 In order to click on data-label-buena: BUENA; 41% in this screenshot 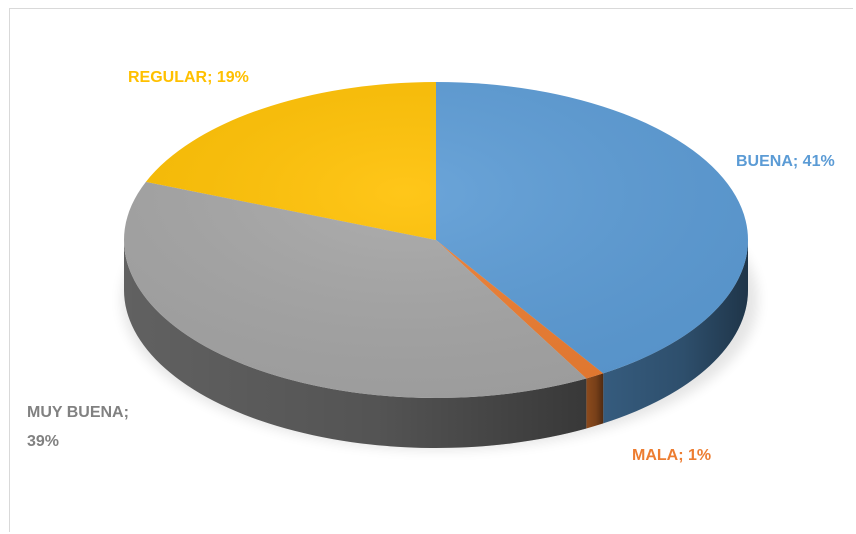, I will do `click(785, 161)`.